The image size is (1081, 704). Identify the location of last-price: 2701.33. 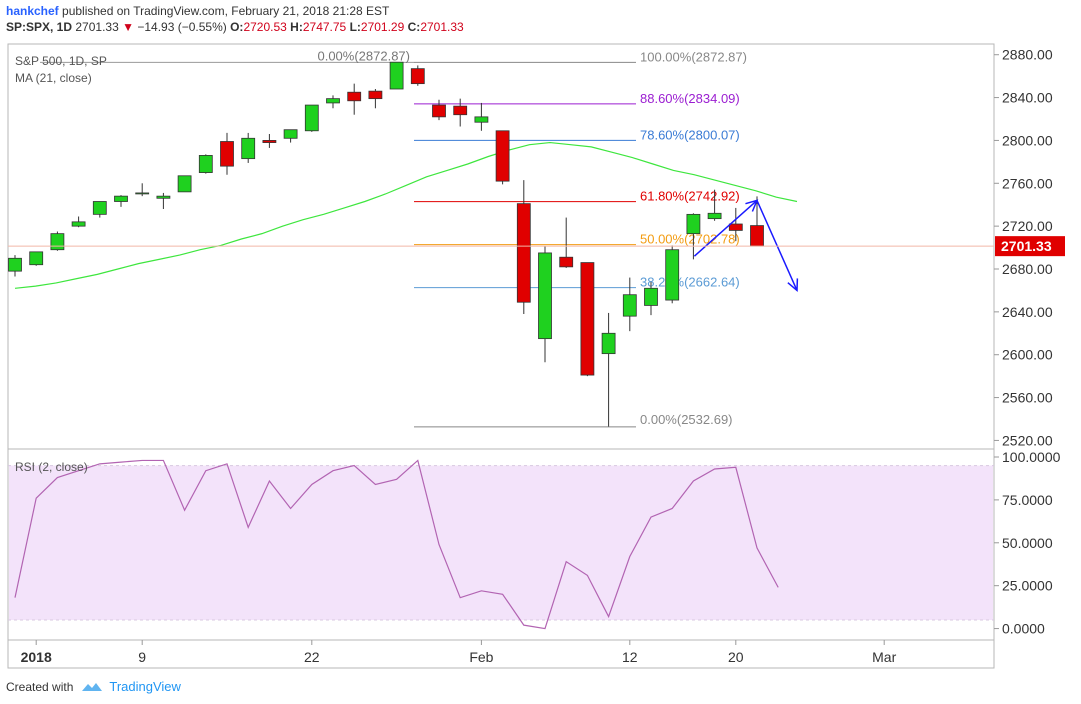
(97, 27).